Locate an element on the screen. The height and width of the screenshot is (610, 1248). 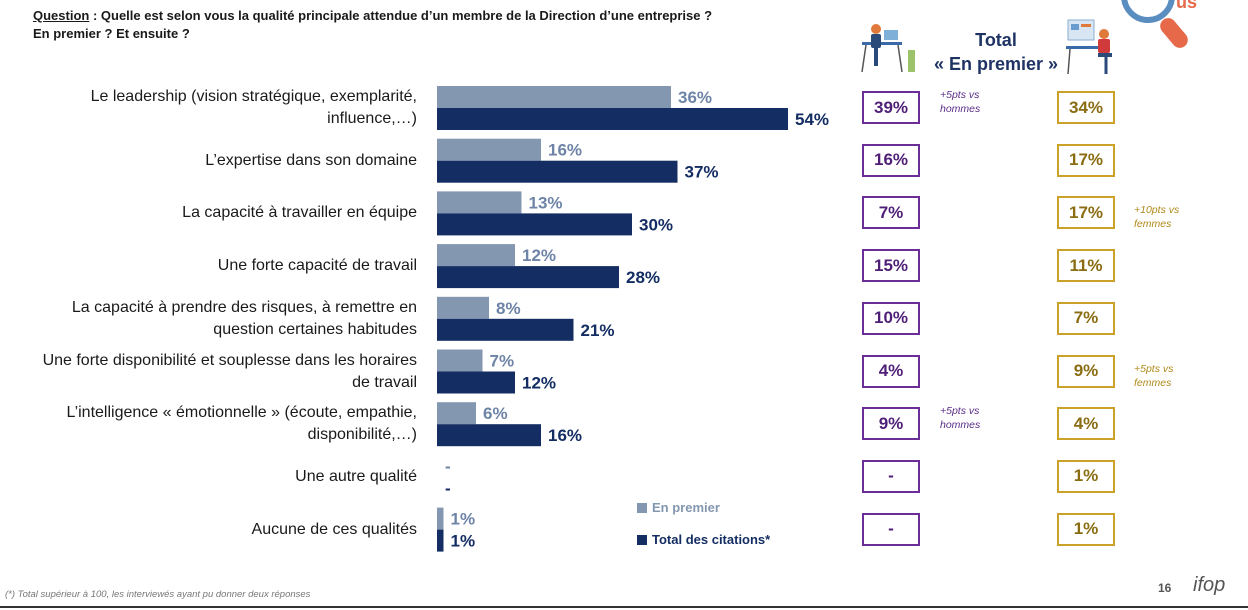
men-value-box: 9% is located at coordinates (1086, 371).